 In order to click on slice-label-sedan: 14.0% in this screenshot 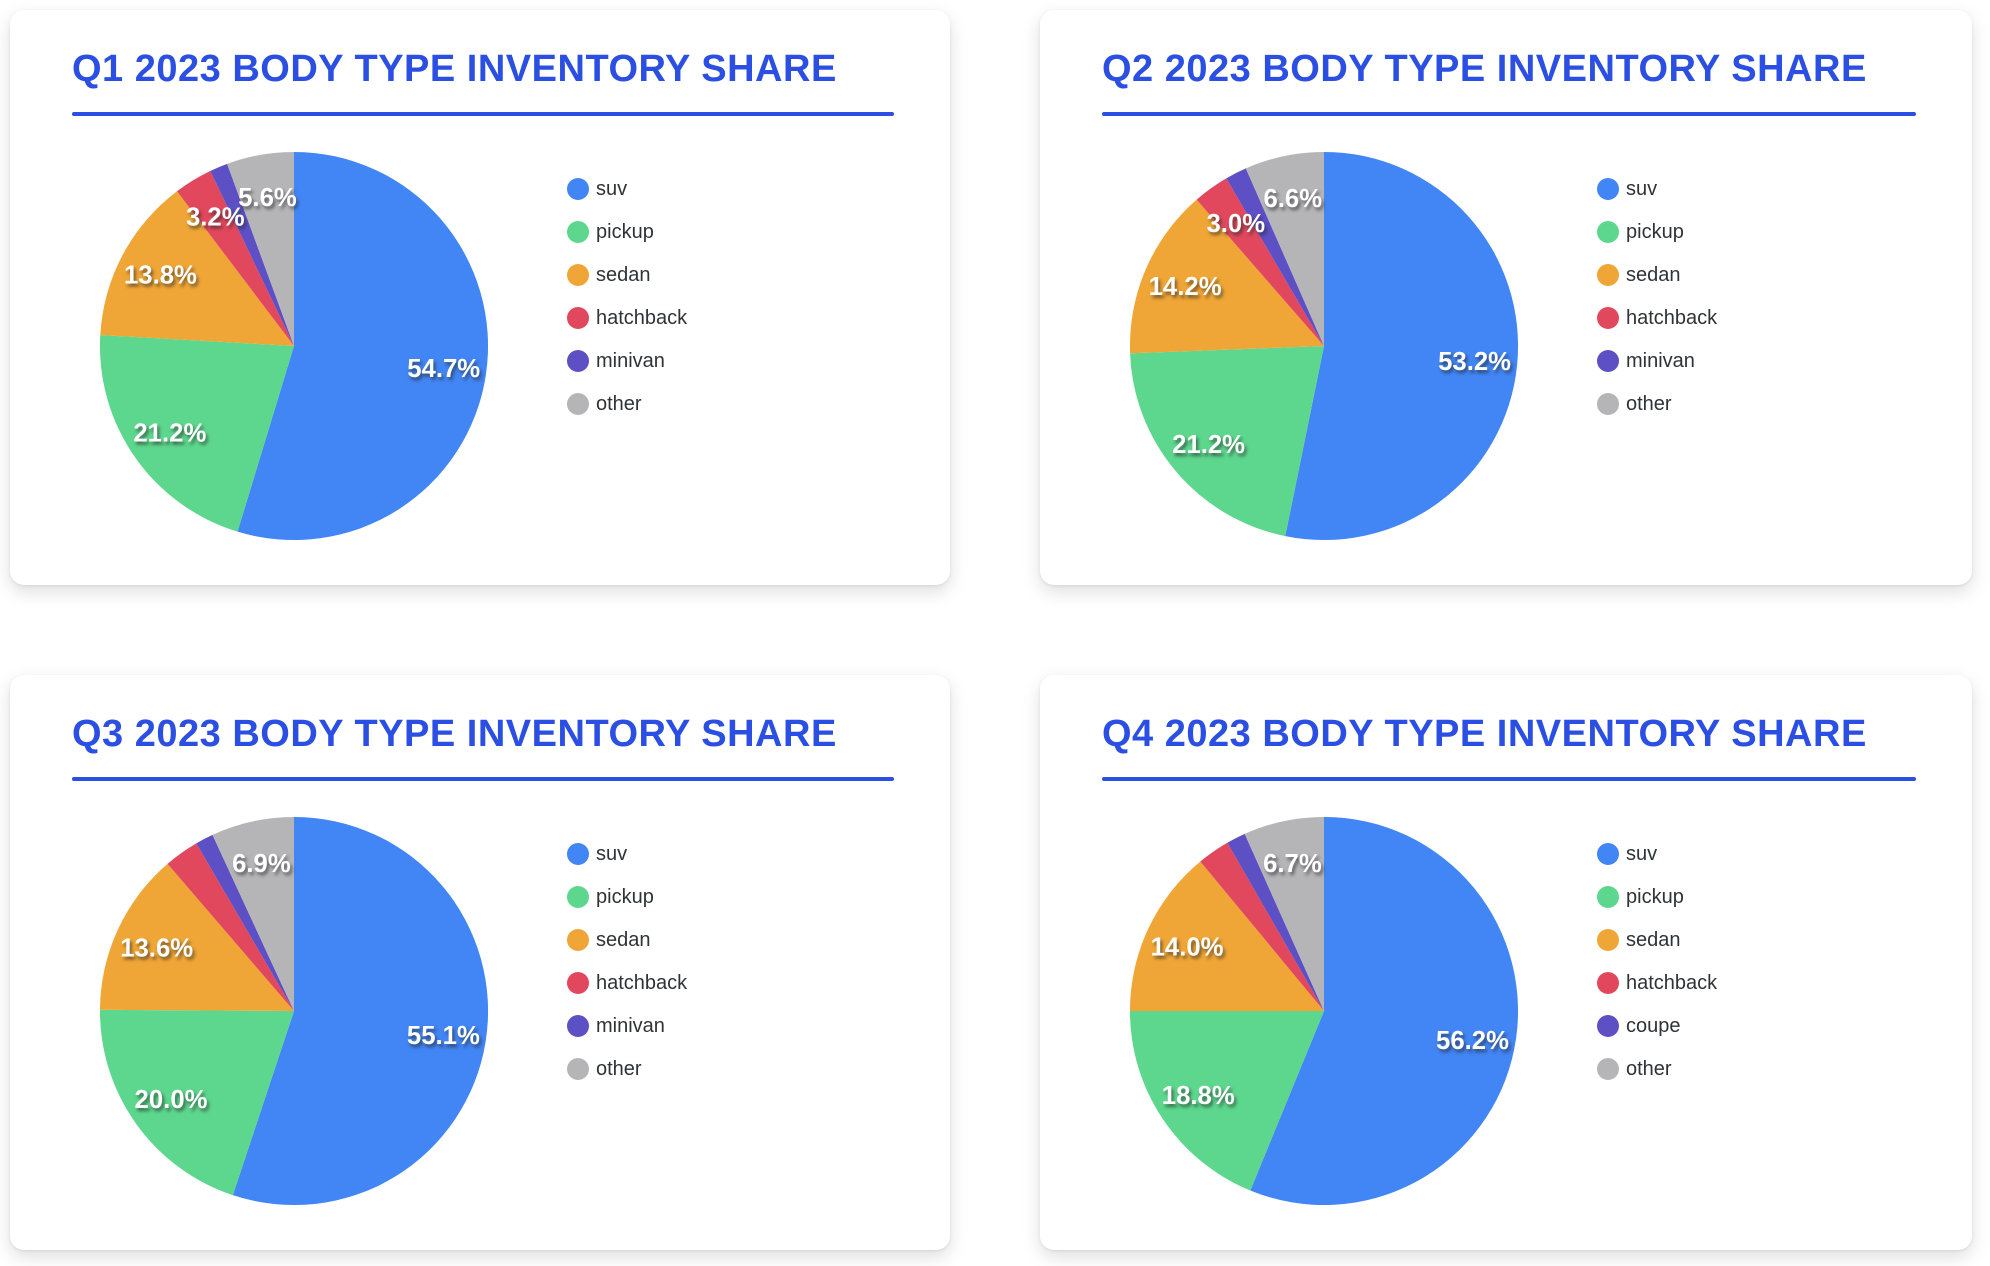, I will do `click(1187, 947)`.